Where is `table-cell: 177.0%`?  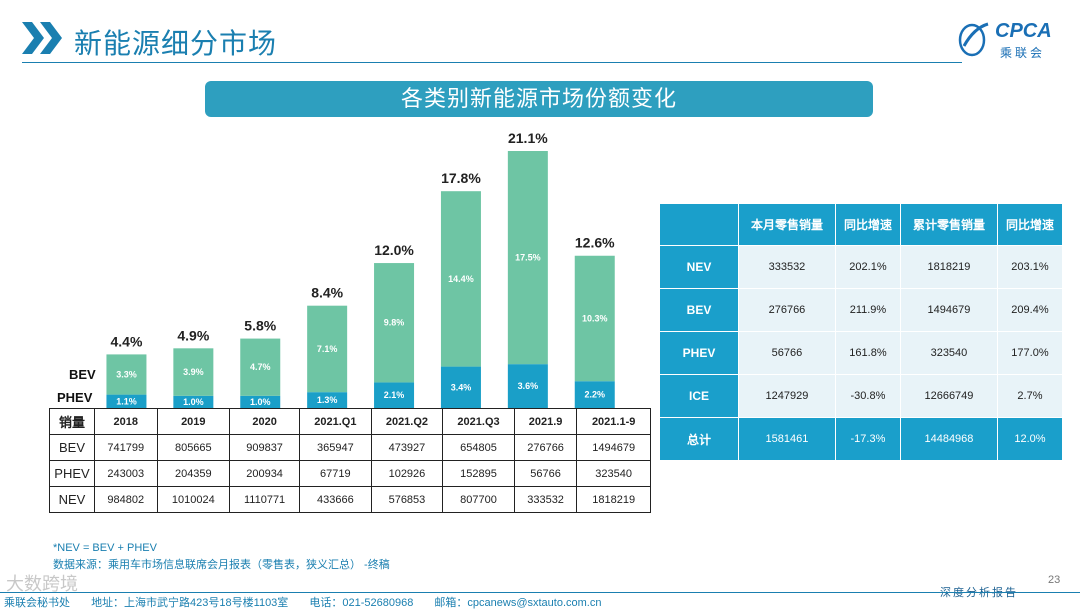
table-cell: 177.0% is located at coordinates (1030, 353).